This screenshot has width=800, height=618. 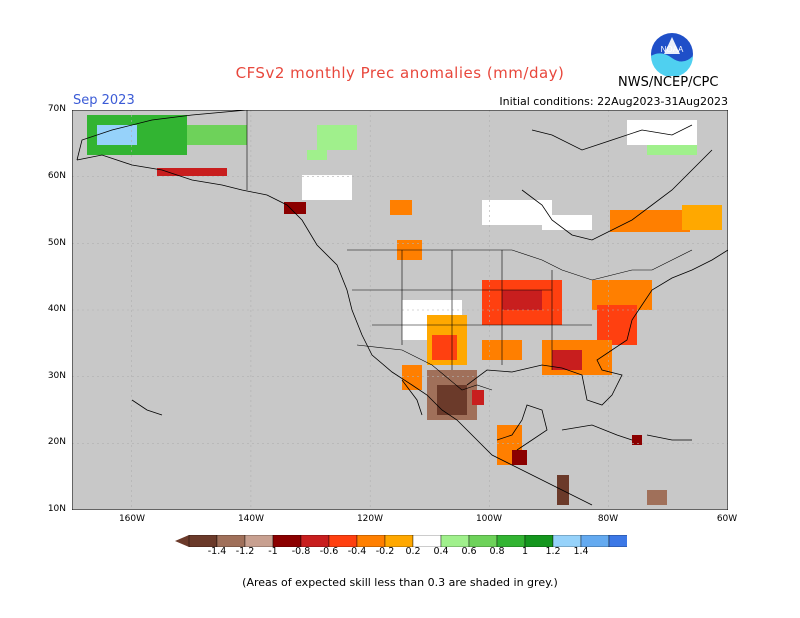 I want to click on color-legend, so click(x=401, y=541).